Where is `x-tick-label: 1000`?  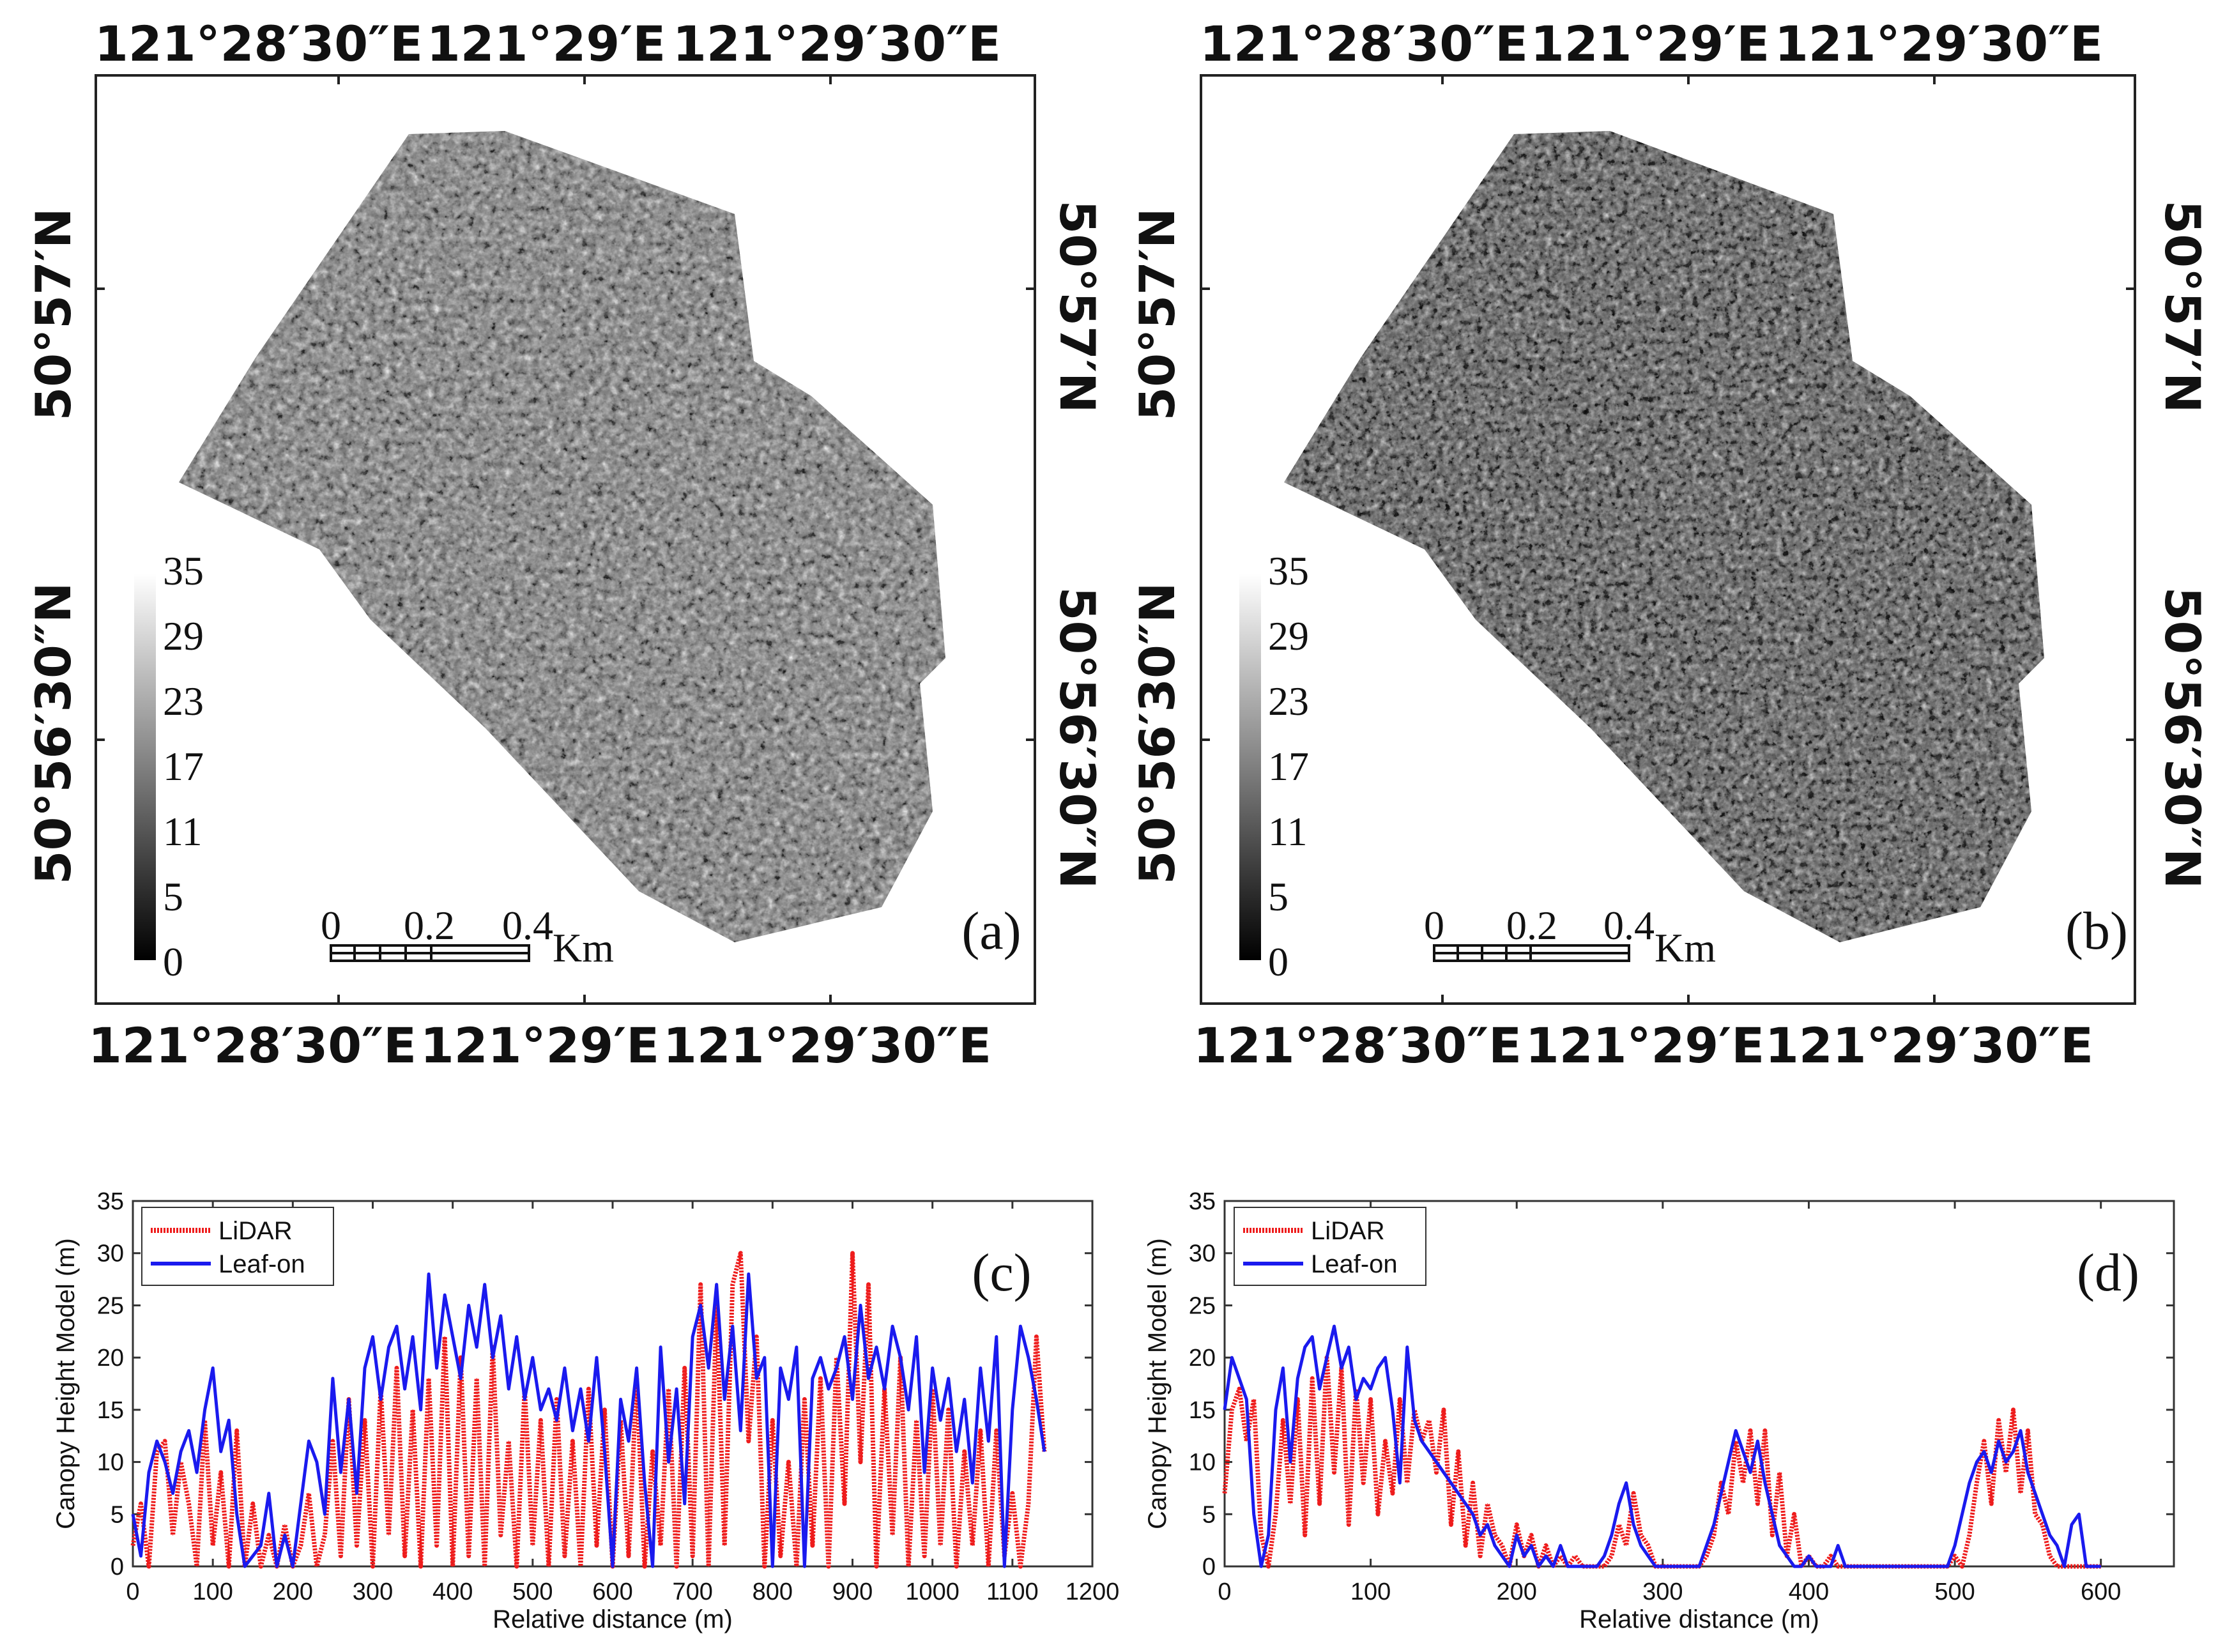
x-tick-label: 1000 is located at coordinates (932, 1592).